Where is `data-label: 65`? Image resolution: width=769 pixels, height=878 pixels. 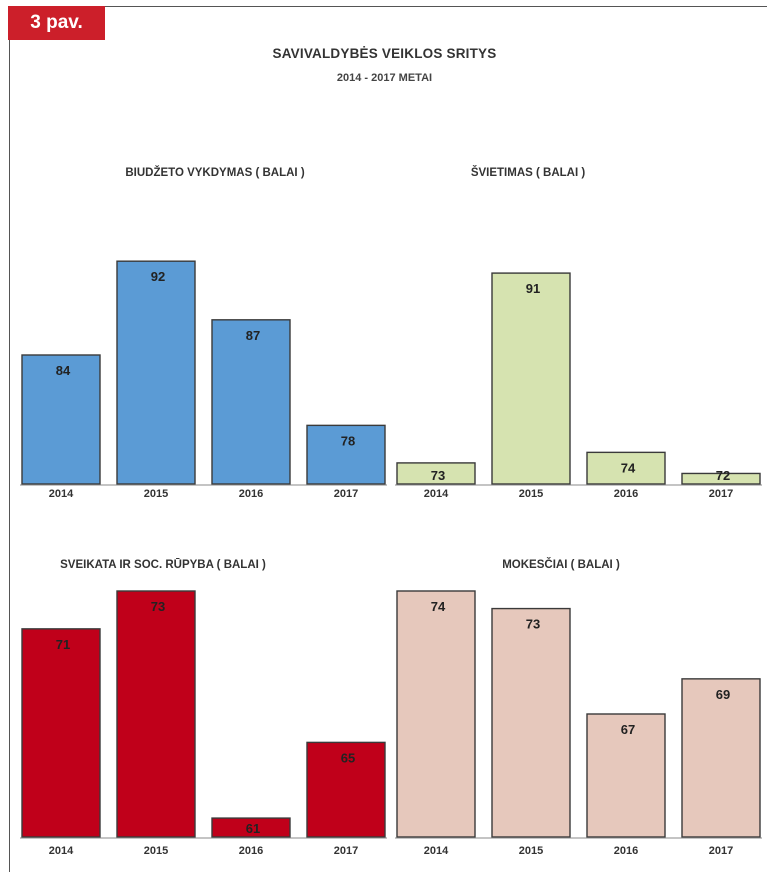 data-label: 65 is located at coordinates (348, 757).